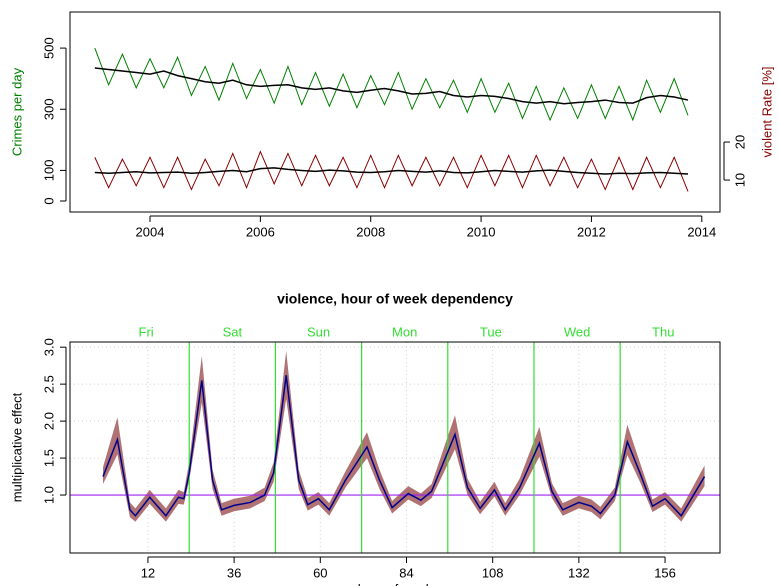 The width and height of the screenshot is (779, 586). What do you see at coordinates (148, 572) in the screenshot?
I see `x-tick-label: 12` at bounding box center [148, 572].